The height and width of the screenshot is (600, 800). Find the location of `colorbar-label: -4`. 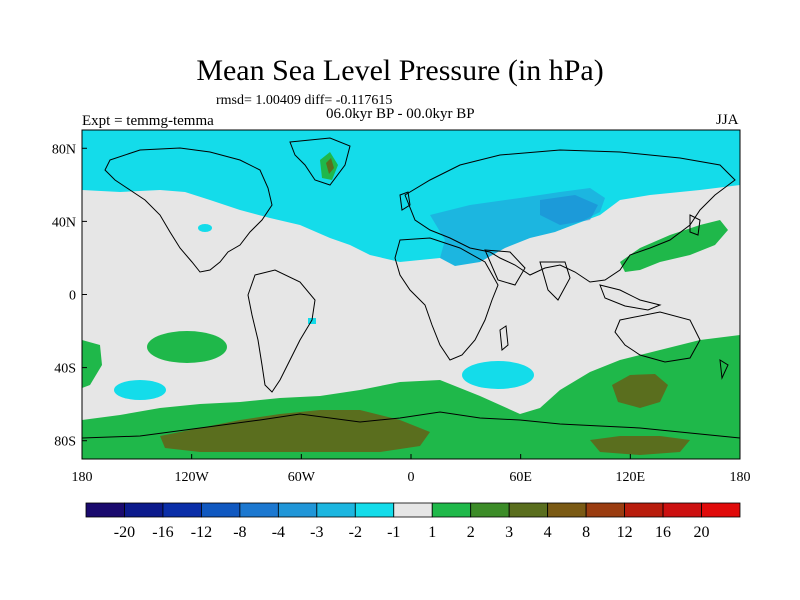

colorbar-label: -4 is located at coordinates (278, 532).